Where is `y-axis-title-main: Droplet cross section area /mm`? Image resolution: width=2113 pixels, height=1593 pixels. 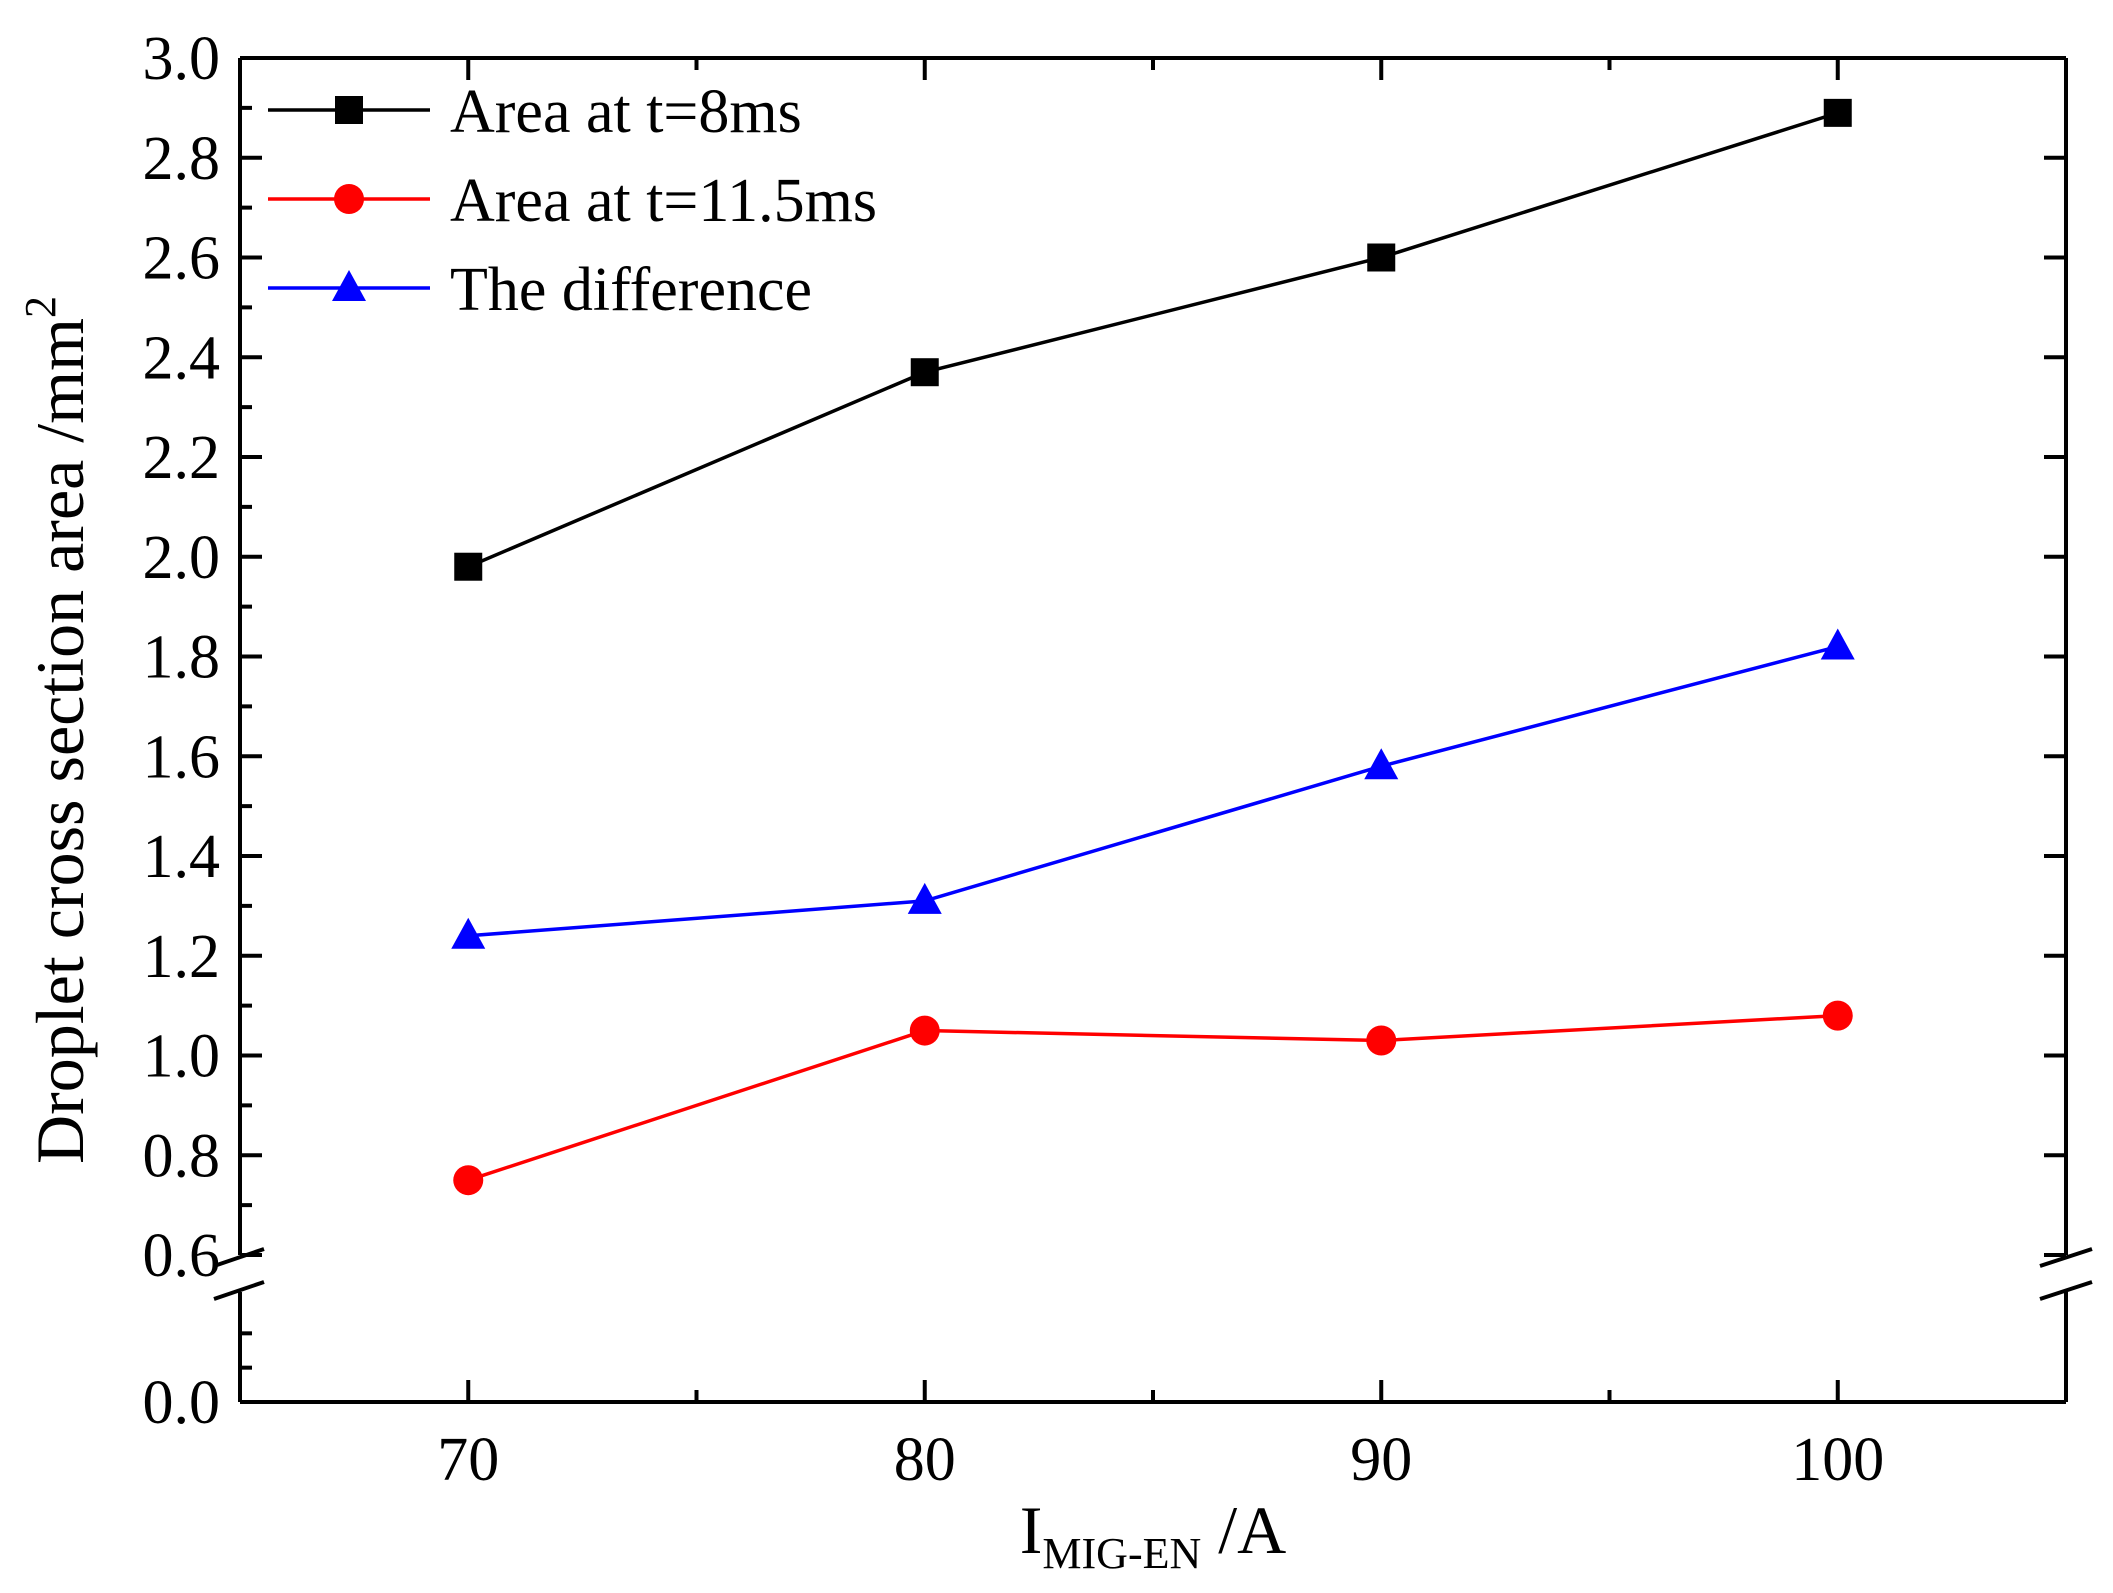
y-axis-title-main: Droplet cross section area /mm is located at coordinates (60, 741).